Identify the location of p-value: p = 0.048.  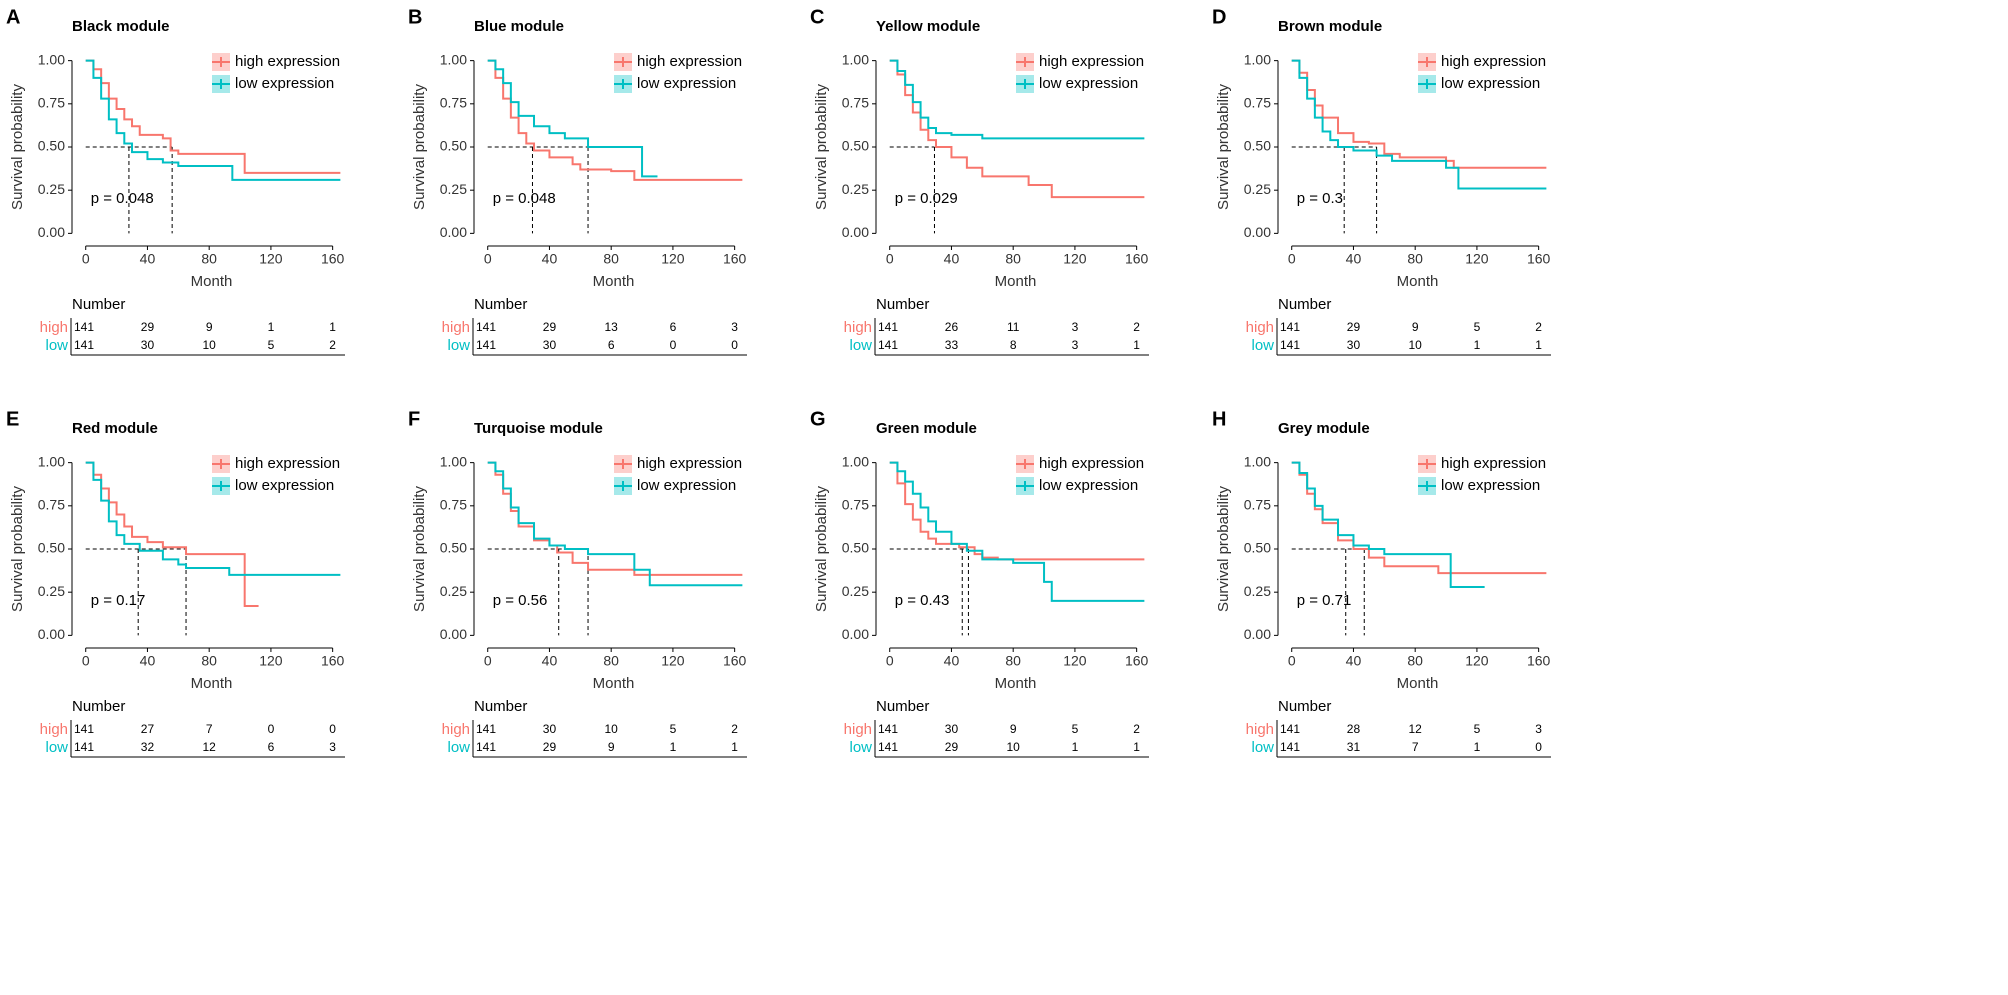
(122, 198).